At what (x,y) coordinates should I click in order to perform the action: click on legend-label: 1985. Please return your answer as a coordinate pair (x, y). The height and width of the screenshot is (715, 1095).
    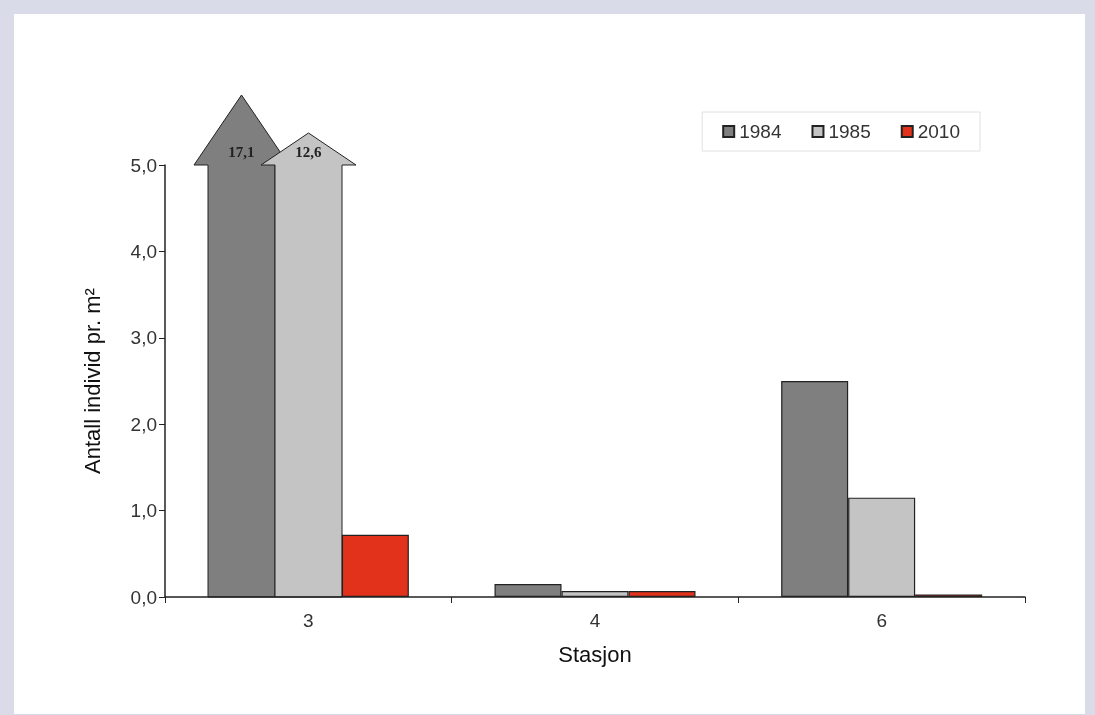
    Looking at the image, I should click on (849, 131).